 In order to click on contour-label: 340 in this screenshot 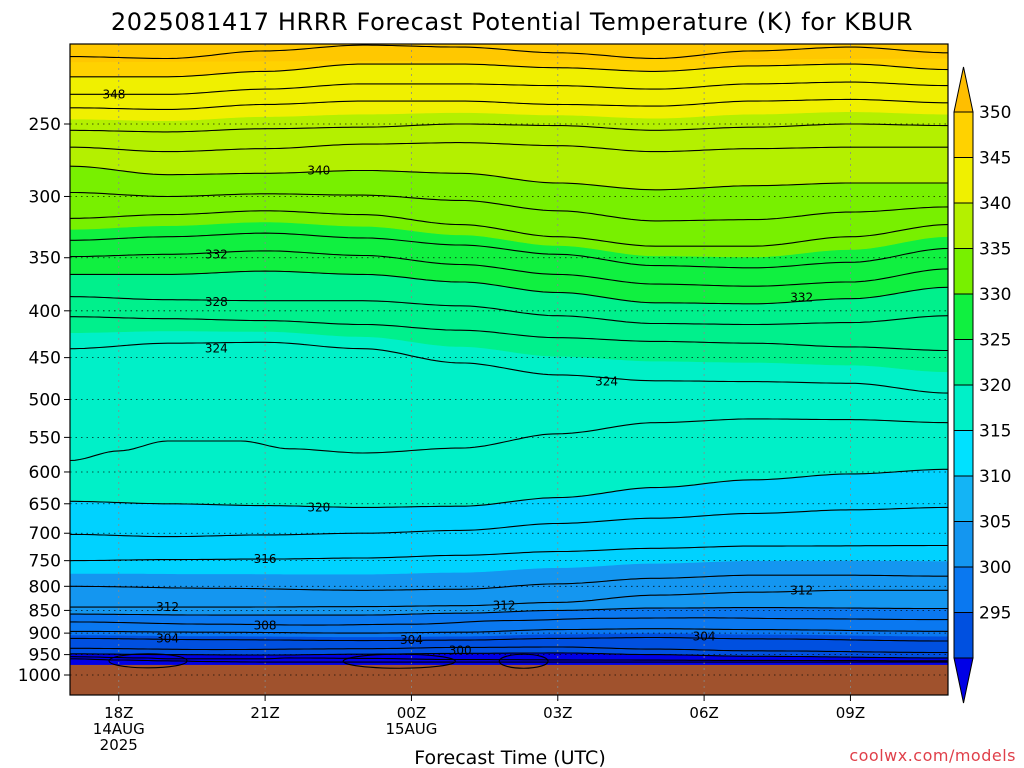, I will do `click(318, 170)`.